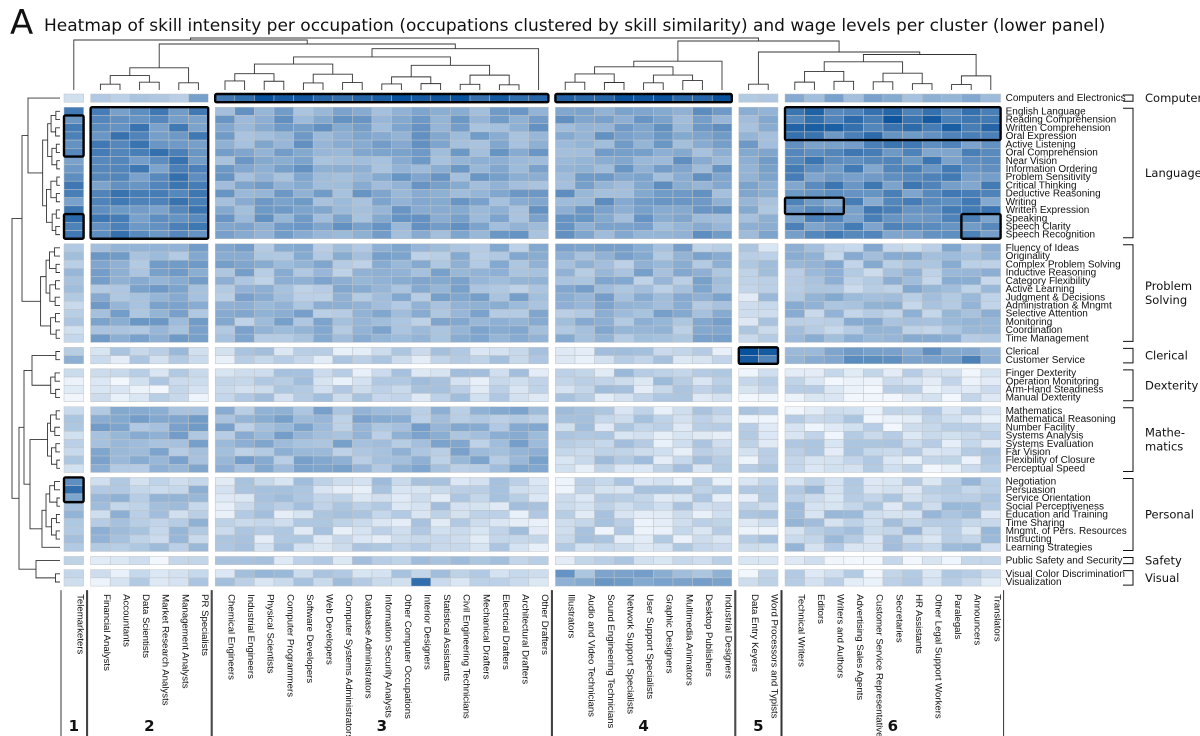 This screenshot has width=1200, height=736. Describe the element at coordinates (120, 582) in the screenshot. I see `heat-cell-accountants-visualization` at that location.